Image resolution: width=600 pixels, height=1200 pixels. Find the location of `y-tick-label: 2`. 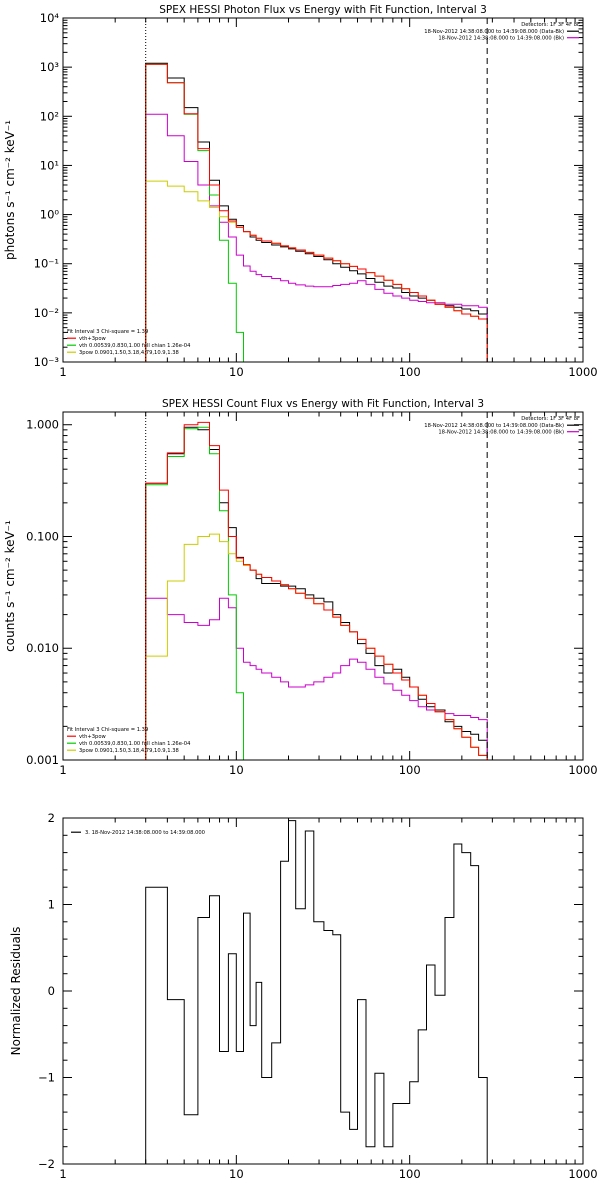

y-tick-label: 2 is located at coordinates (51, 818).